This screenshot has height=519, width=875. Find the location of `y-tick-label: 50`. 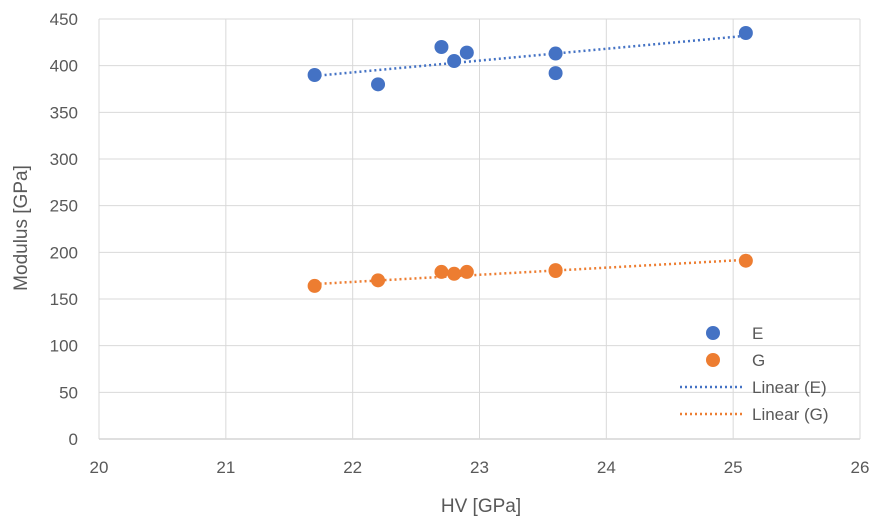

y-tick-label: 50 is located at coordinates (68, 392).